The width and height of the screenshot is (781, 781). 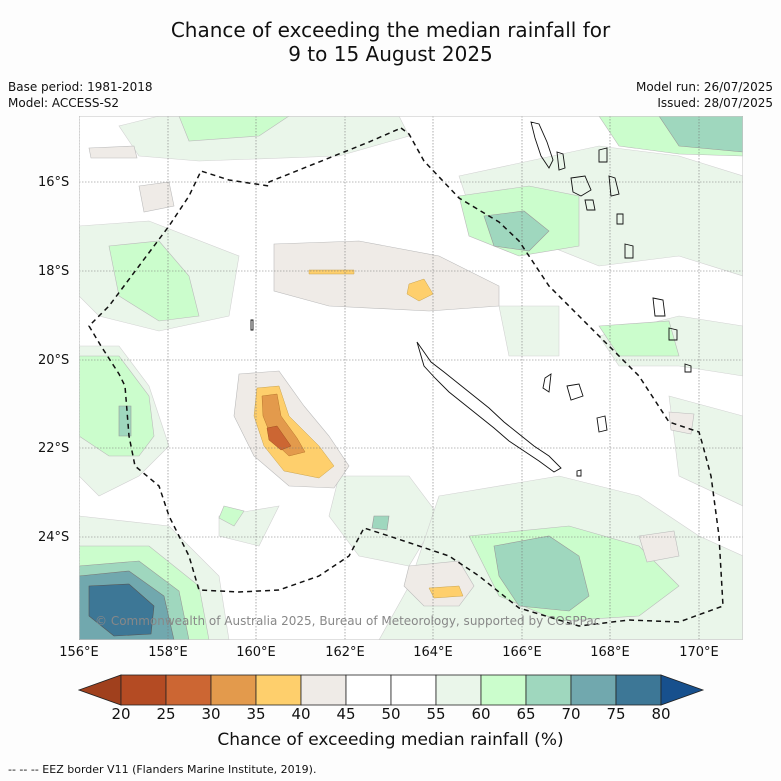 I want to click on lon-label-160e: 160°E, so click(x=256, y=652).